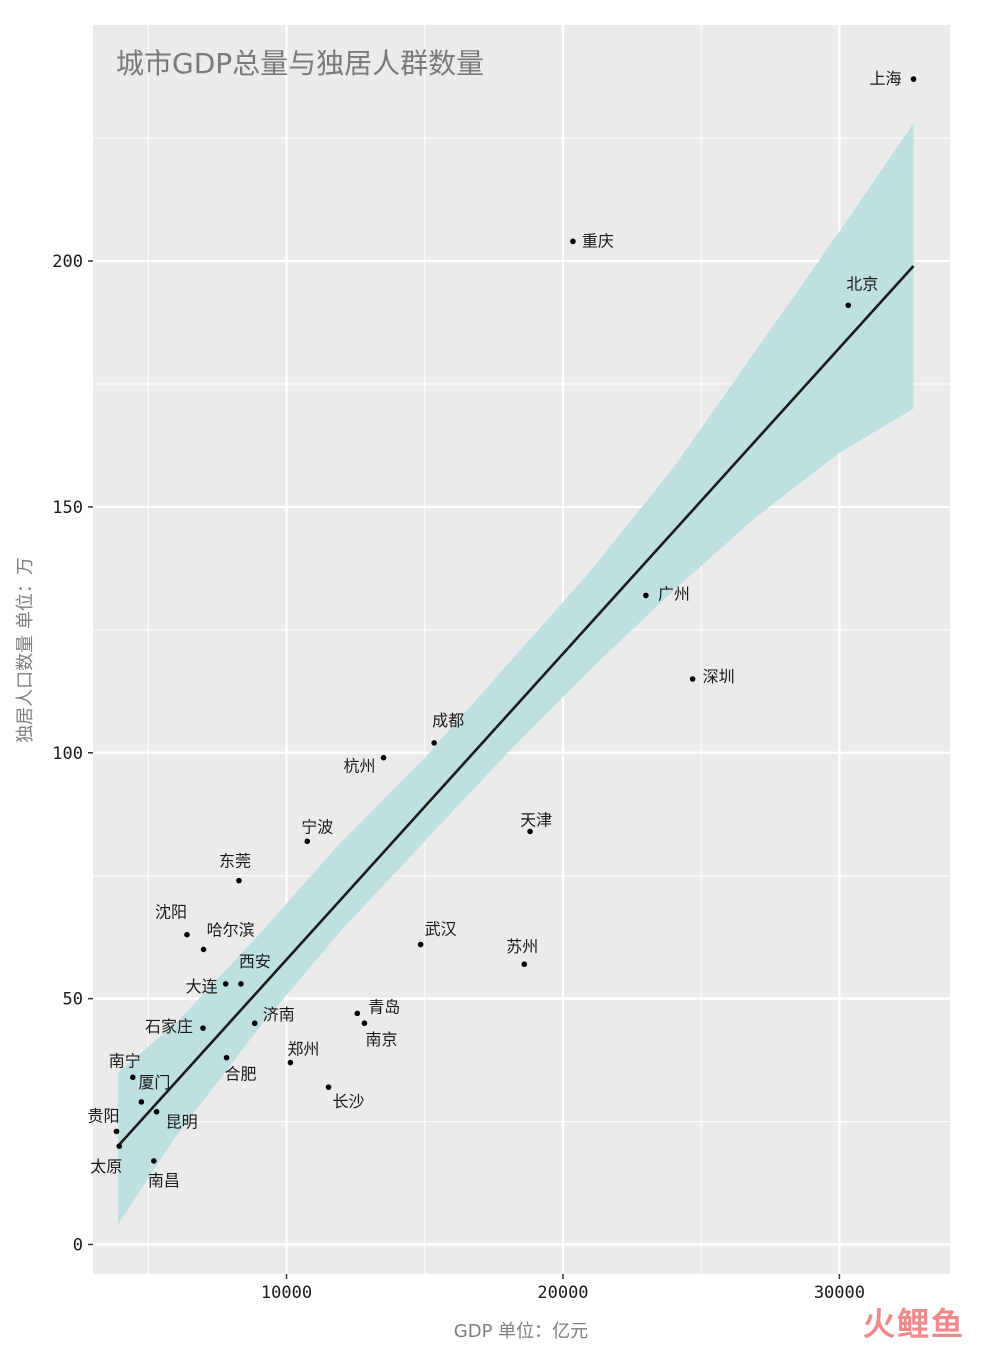 The height and width of the screenshot is (1353, 987). What do you see at coordinates (286, 1293) in the screenshot?
I see `x-tick-label: 10000` at bounding box center [286, 1293].